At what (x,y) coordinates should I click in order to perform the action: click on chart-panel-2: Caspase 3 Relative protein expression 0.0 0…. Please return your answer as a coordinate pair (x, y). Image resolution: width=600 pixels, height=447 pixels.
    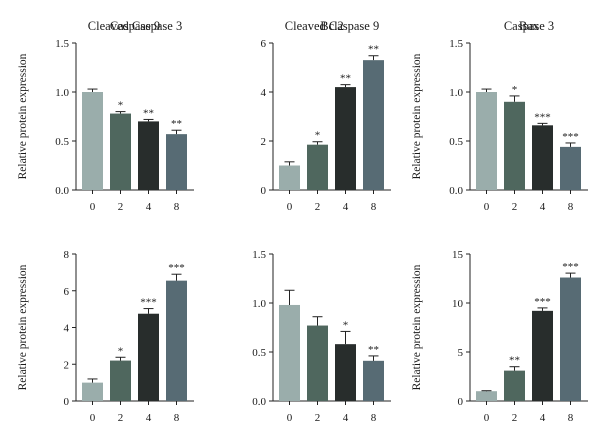
    Looking at the image, I should click on (499, 116).